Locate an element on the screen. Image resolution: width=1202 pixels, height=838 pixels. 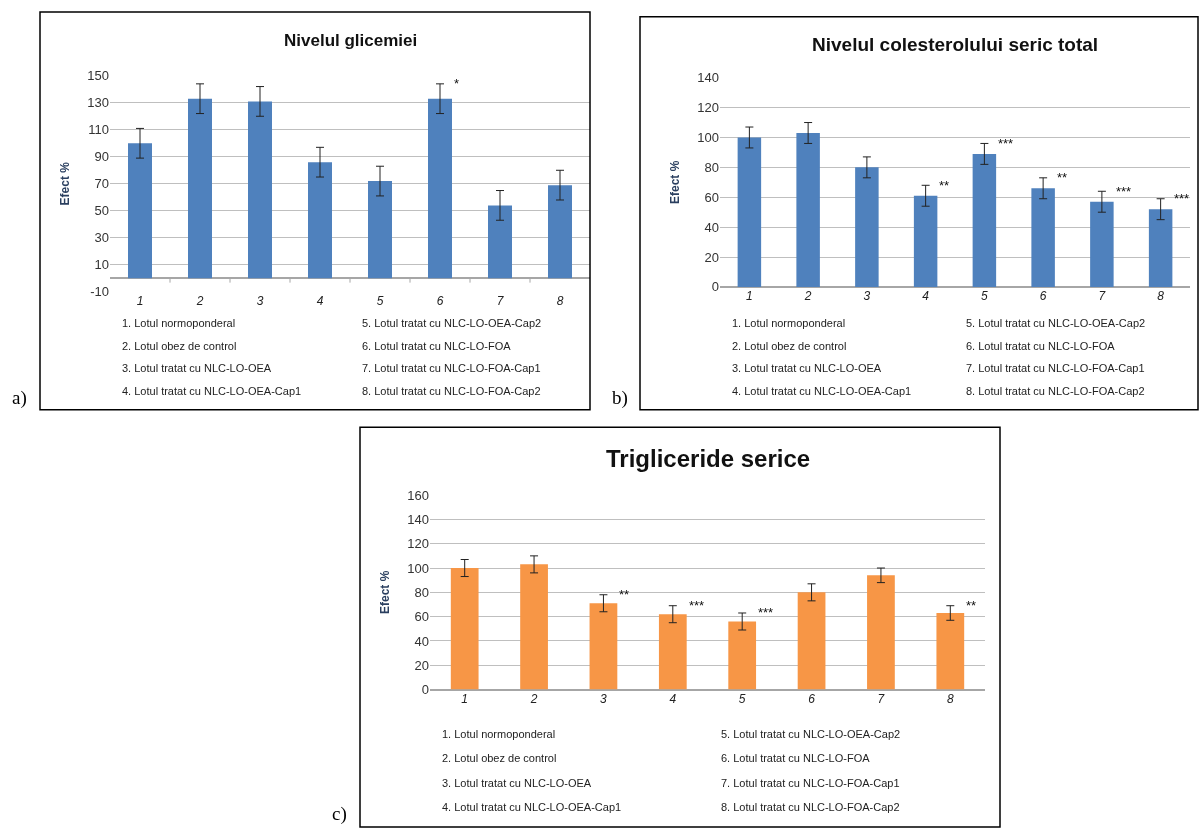
y-tick-label: 30 is located at coordinates (101, 238).